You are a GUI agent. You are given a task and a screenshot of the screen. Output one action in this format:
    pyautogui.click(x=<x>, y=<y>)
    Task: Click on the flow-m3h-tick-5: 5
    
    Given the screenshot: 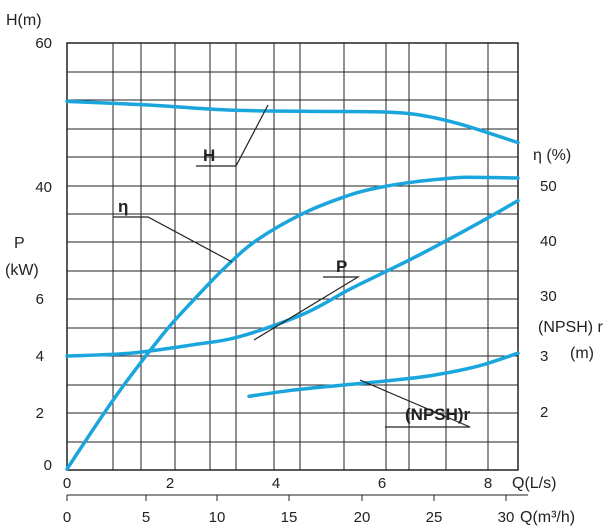 What is the action you would take?
    pyautogui.click(x=146, y=517)
    